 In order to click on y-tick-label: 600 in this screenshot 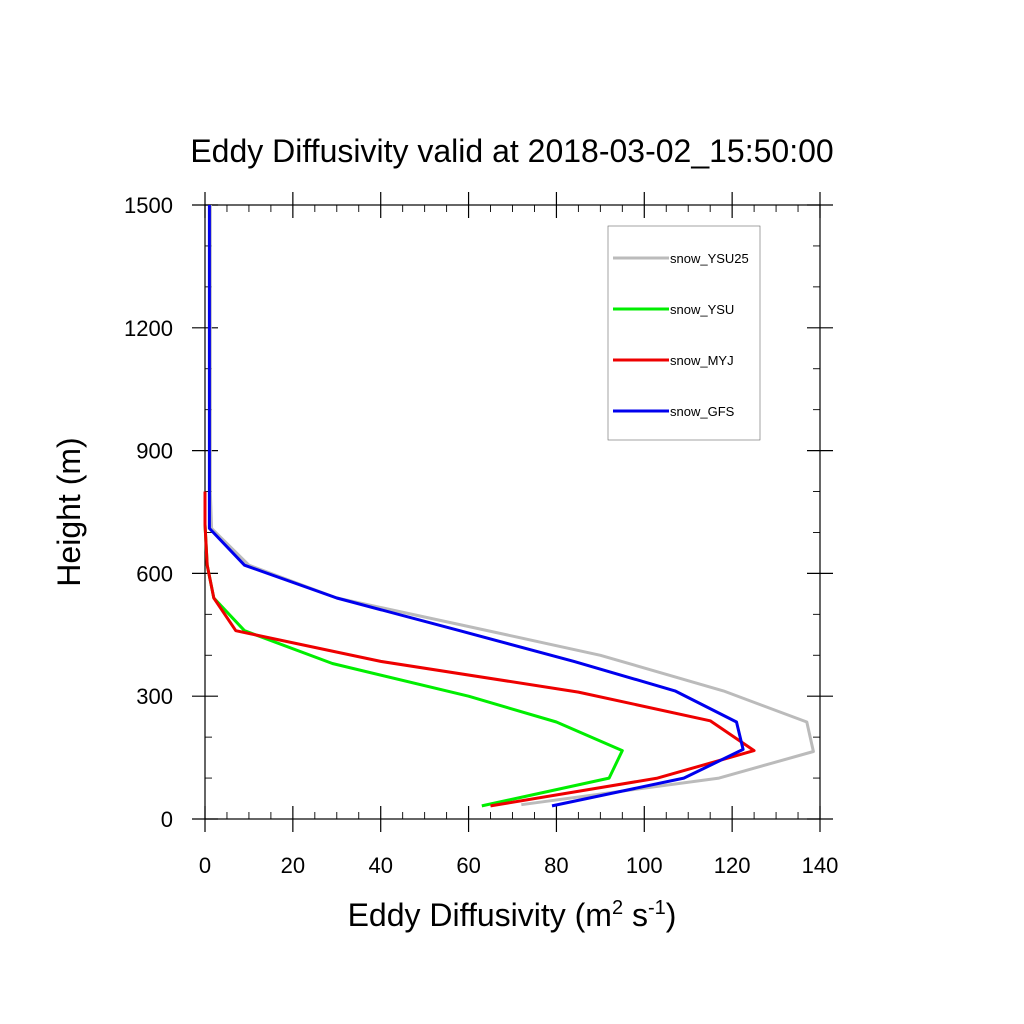, I will do `click(154, 573)`.